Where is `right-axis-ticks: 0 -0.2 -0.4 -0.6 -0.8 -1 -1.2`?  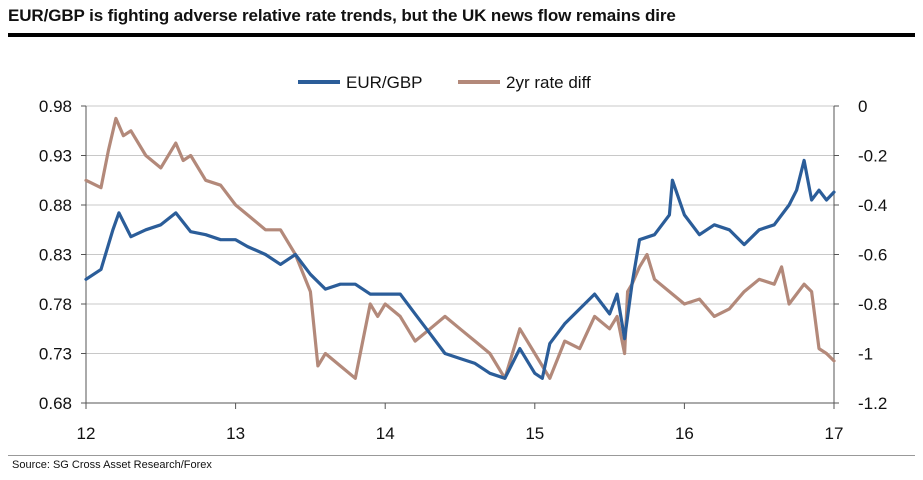 right-axis-ticks: 0 -0.2 -0.4 -0.6 -0.8 -1 -1.2 is located at coordinates (860, 255).